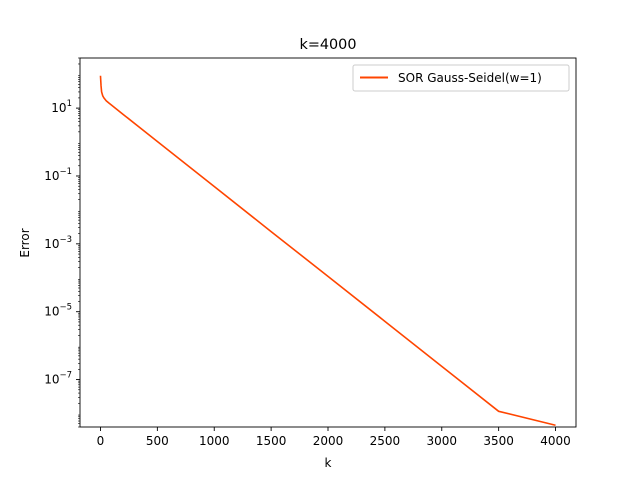 Image resolution: width=640 pixels, height=480 pixels. Describe the element at coordinates (25, 242) in the screenshot. I see `y-axis-label: Error` at that location.